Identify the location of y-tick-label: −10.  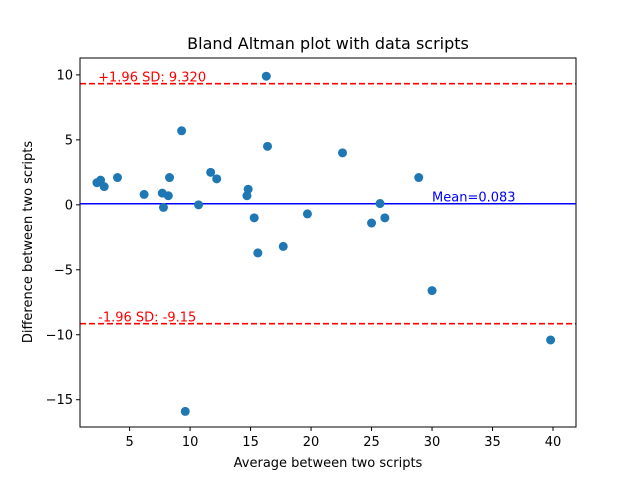
(59, 335).